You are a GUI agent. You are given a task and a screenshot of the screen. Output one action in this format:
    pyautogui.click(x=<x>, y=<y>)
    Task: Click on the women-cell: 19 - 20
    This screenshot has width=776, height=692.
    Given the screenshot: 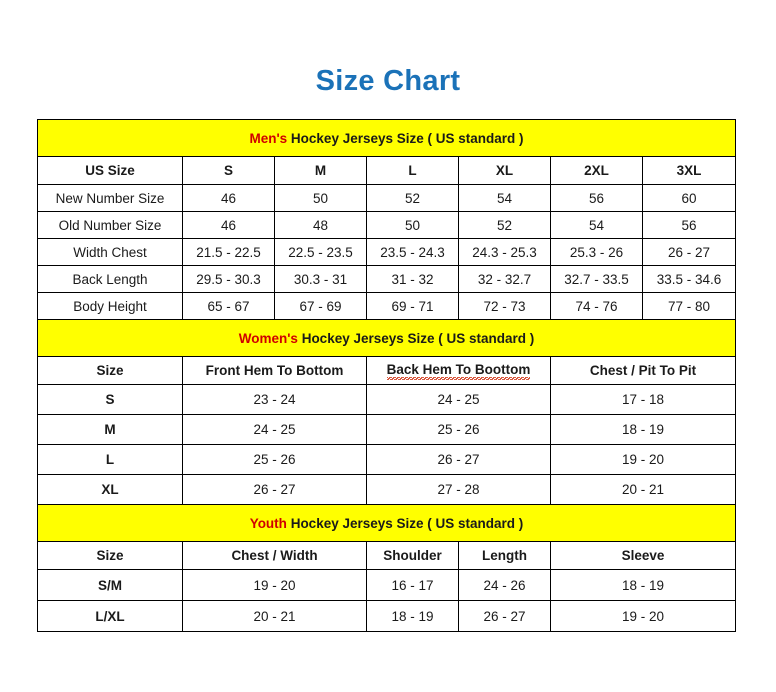 What is the action you would take?
    pyautogui.click(x=643, y=459)
    